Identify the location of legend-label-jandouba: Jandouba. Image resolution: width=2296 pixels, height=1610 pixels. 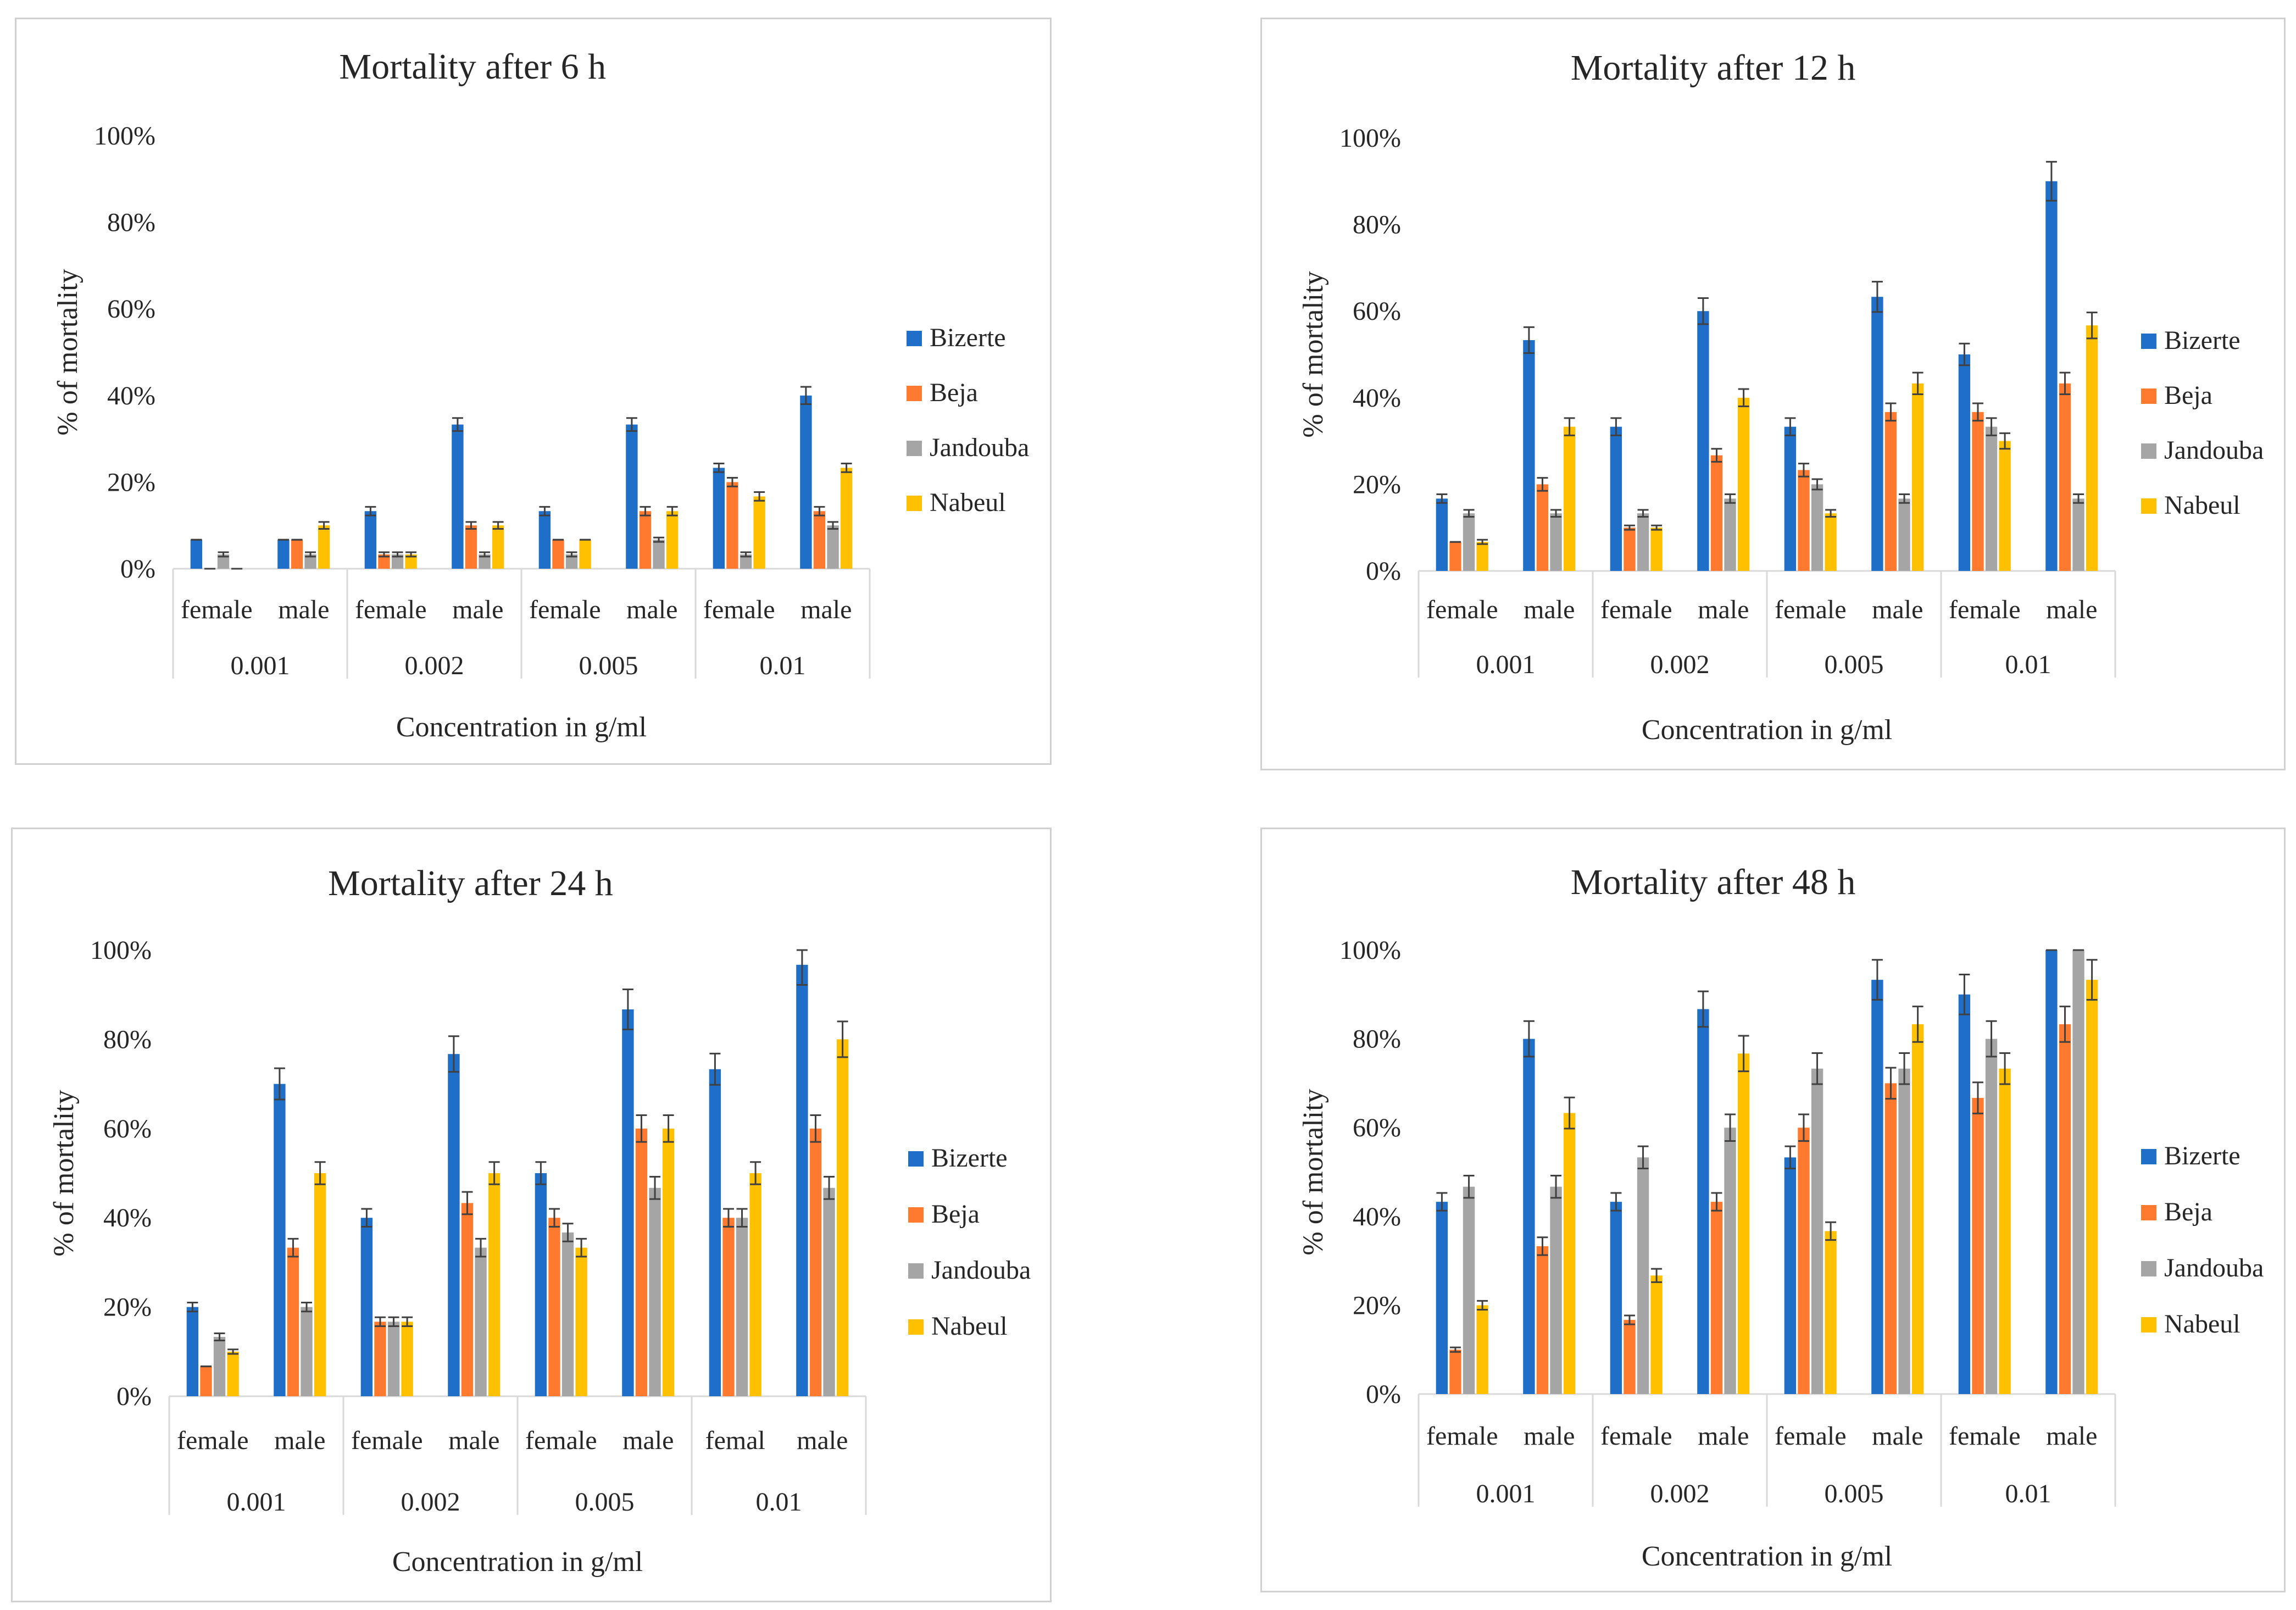
(979, 447).